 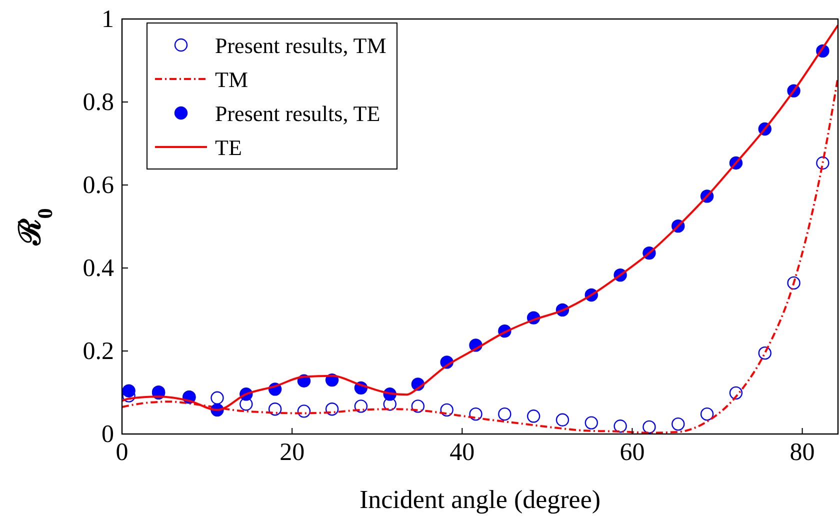 I want to click on x-tick-label: 60, so click(x=632, y=452).